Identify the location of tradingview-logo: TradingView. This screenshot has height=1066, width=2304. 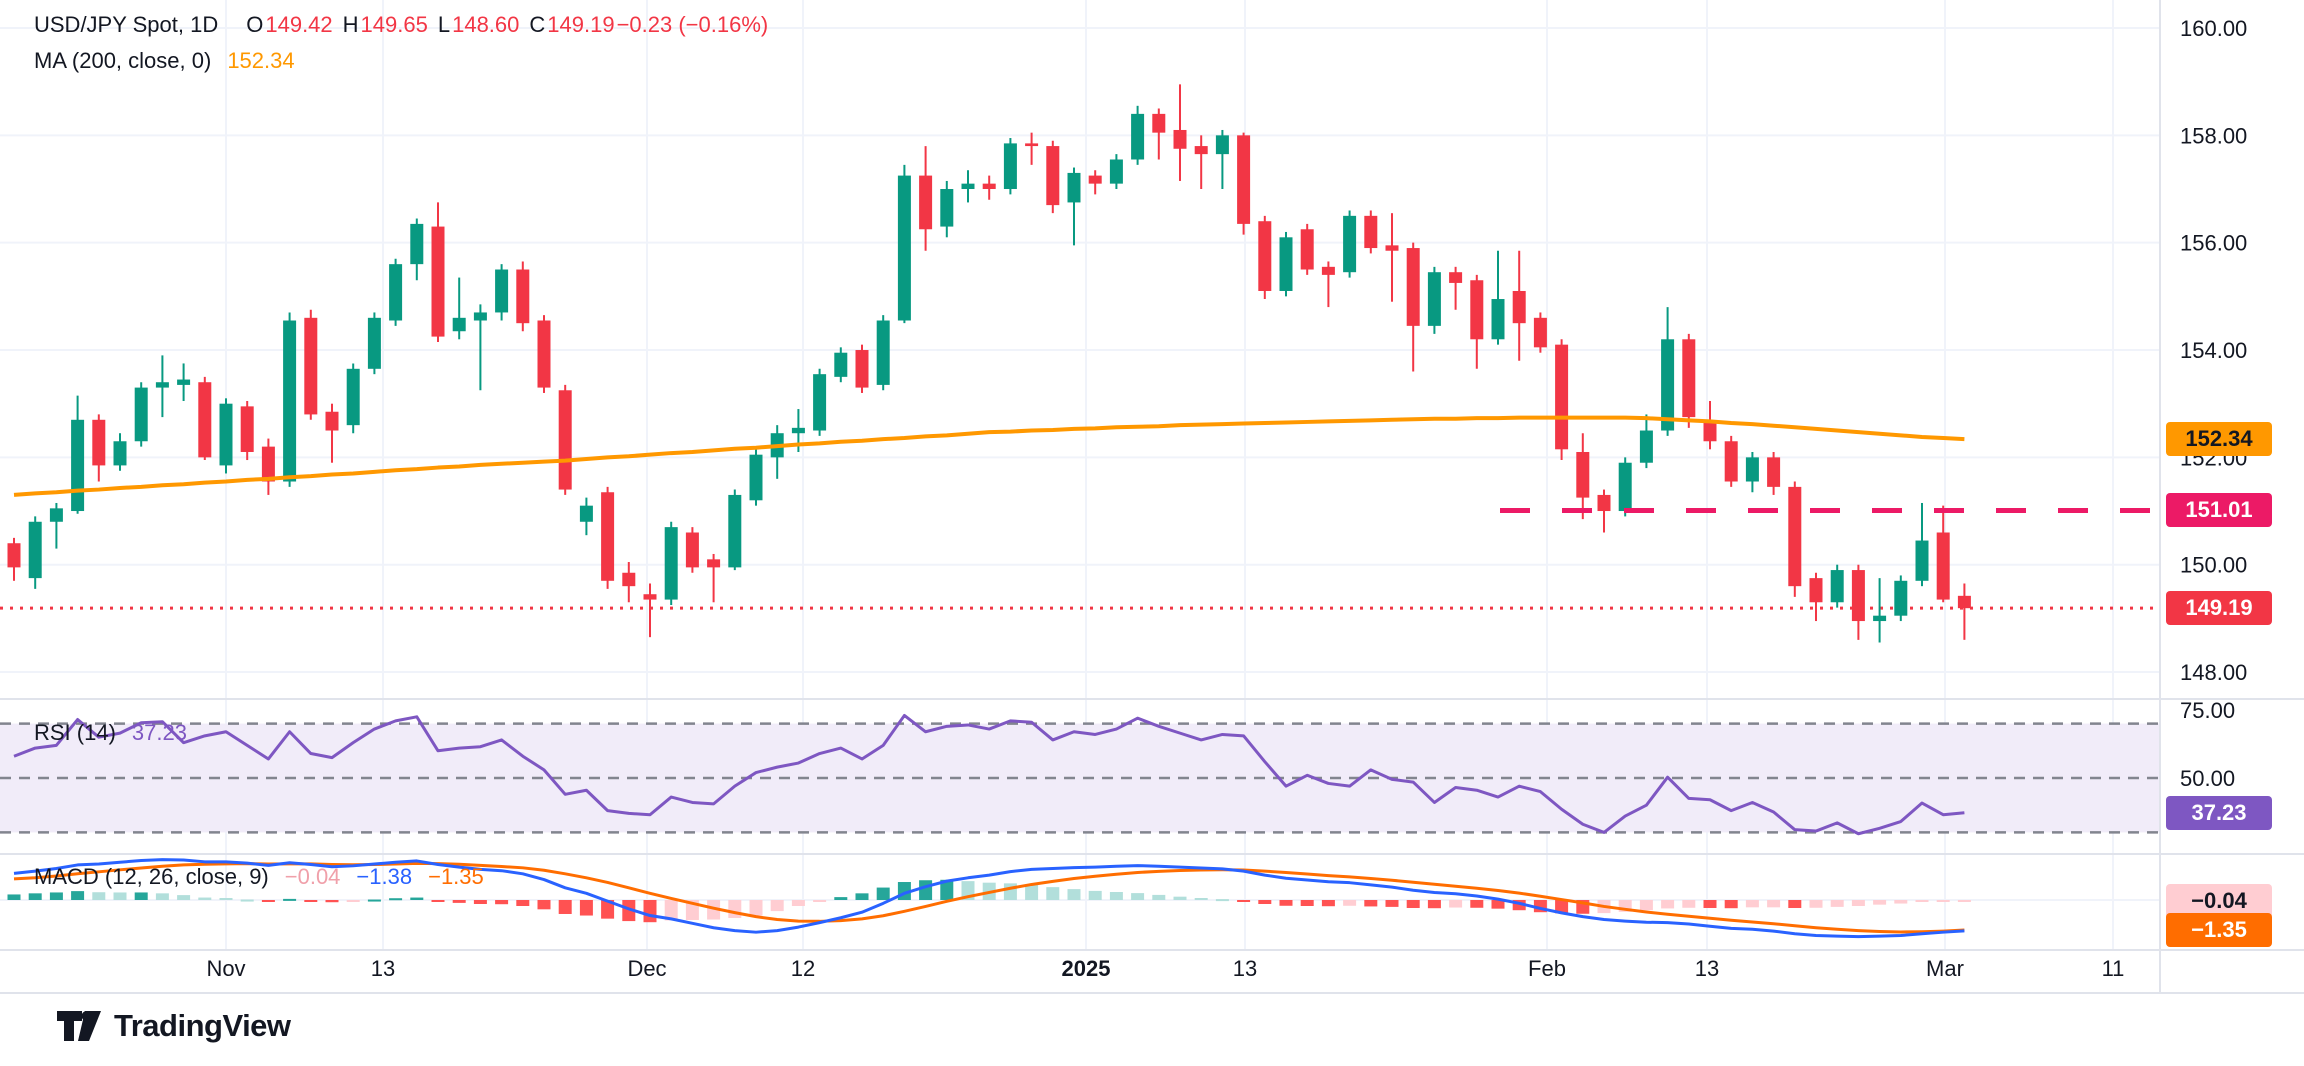
(173, 1026).